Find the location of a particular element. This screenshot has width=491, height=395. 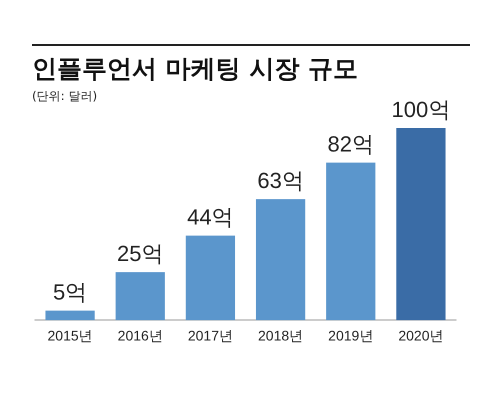

data-label: 44억 is located at coordinates (210, 217).